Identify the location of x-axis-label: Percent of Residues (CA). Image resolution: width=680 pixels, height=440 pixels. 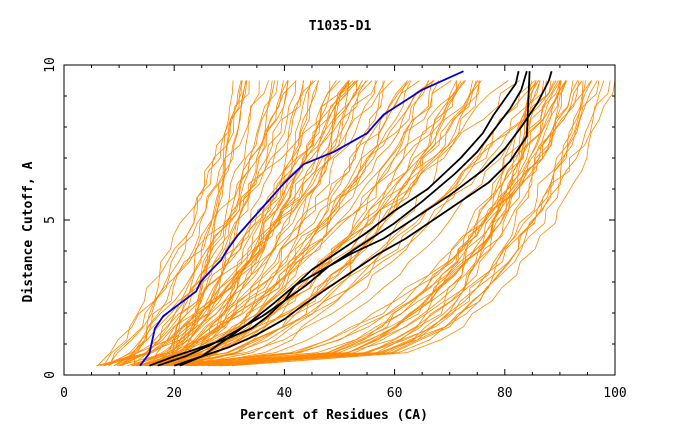
(334, 415).